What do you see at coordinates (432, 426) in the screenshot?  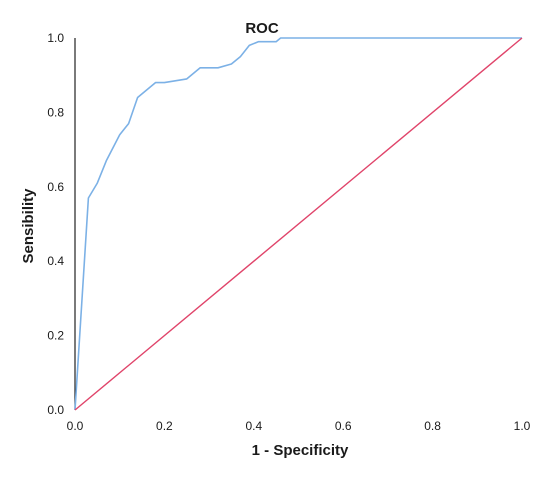 I see `x-tick-label: 0.8` at bounding box center [432, 426].